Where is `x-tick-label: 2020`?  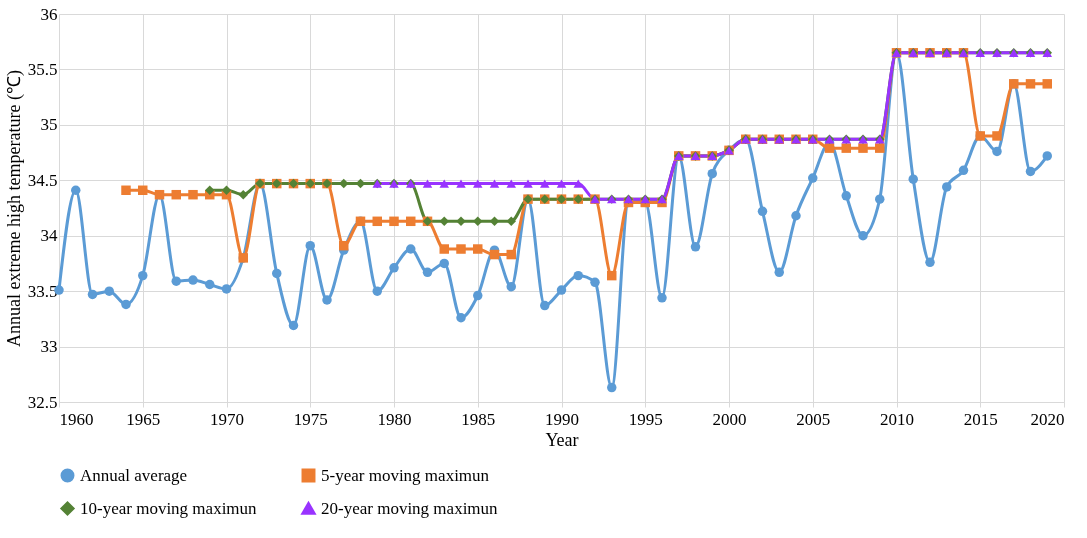
x-tick-label: 2020 is located at coordinates (1047, 419).